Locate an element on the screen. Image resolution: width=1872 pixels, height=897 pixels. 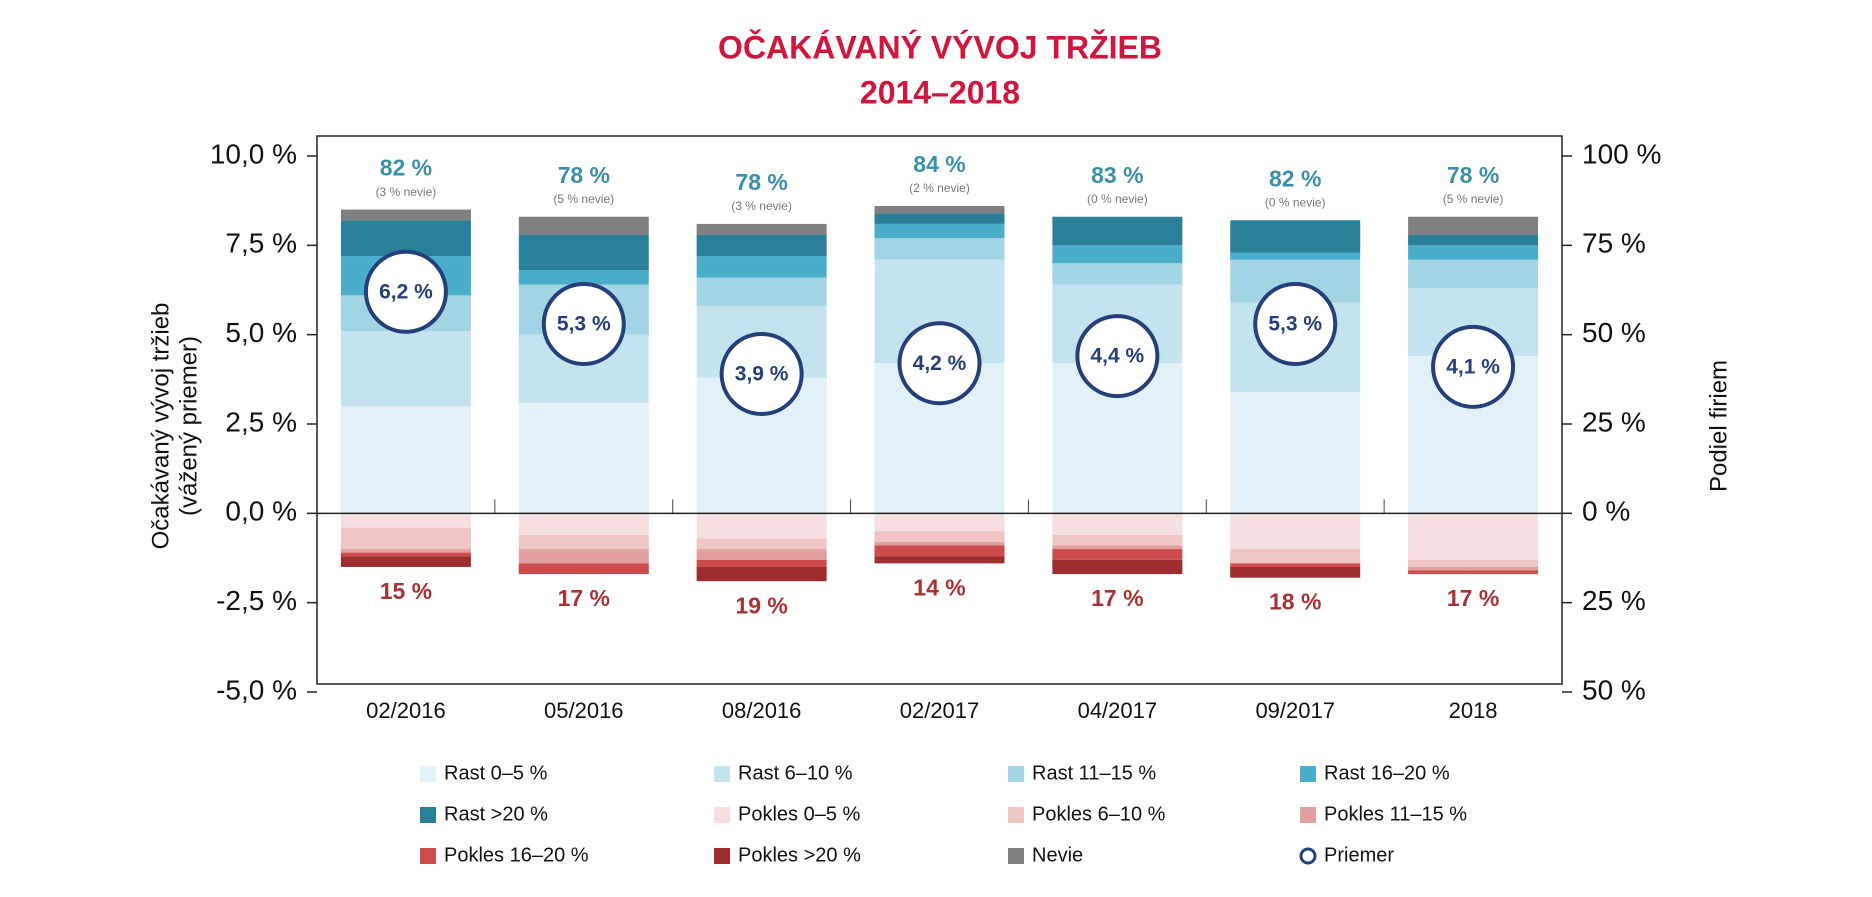
nevie-label: (2 % nevie) is located at coordinates (939, 188).